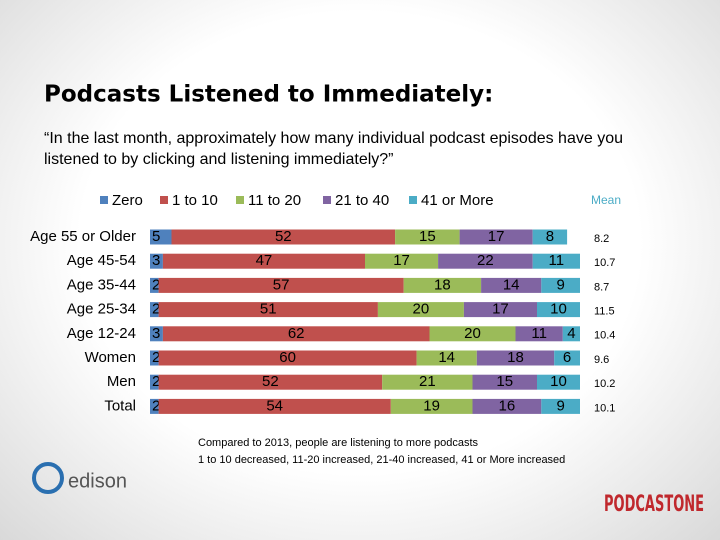  Describe the element at coordinates (97, 481) in the screenshot. I see `logo-left: edison` at that location.